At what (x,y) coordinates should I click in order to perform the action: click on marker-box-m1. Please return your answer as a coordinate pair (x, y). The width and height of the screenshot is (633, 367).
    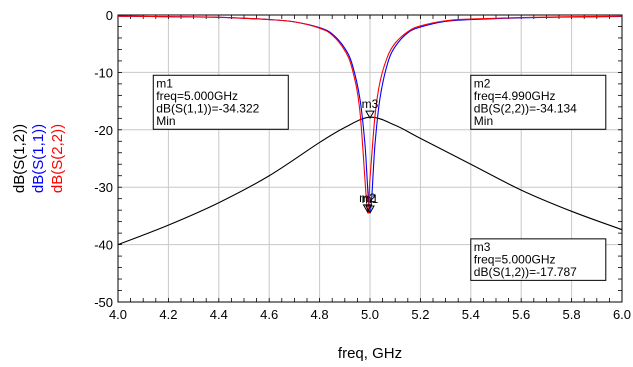
    Looking at the image, I should click on (220, 102).